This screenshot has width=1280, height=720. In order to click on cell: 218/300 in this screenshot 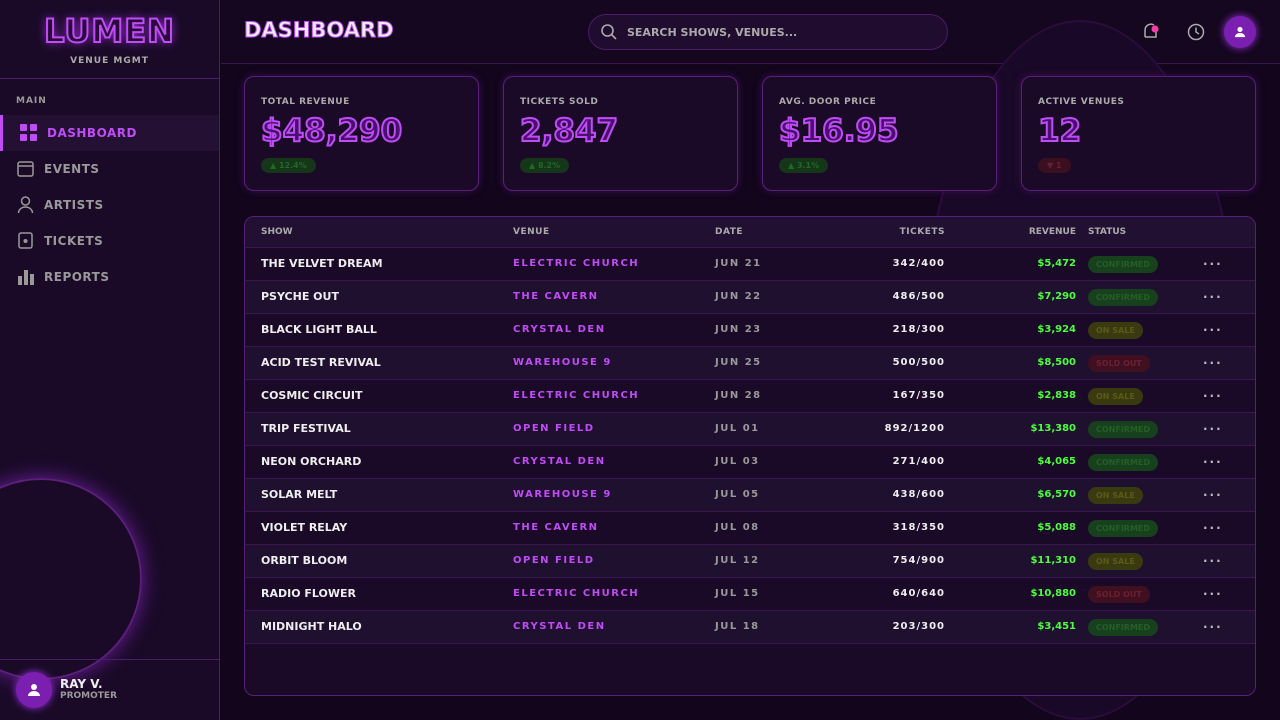, I will do `click(918, 329)`.